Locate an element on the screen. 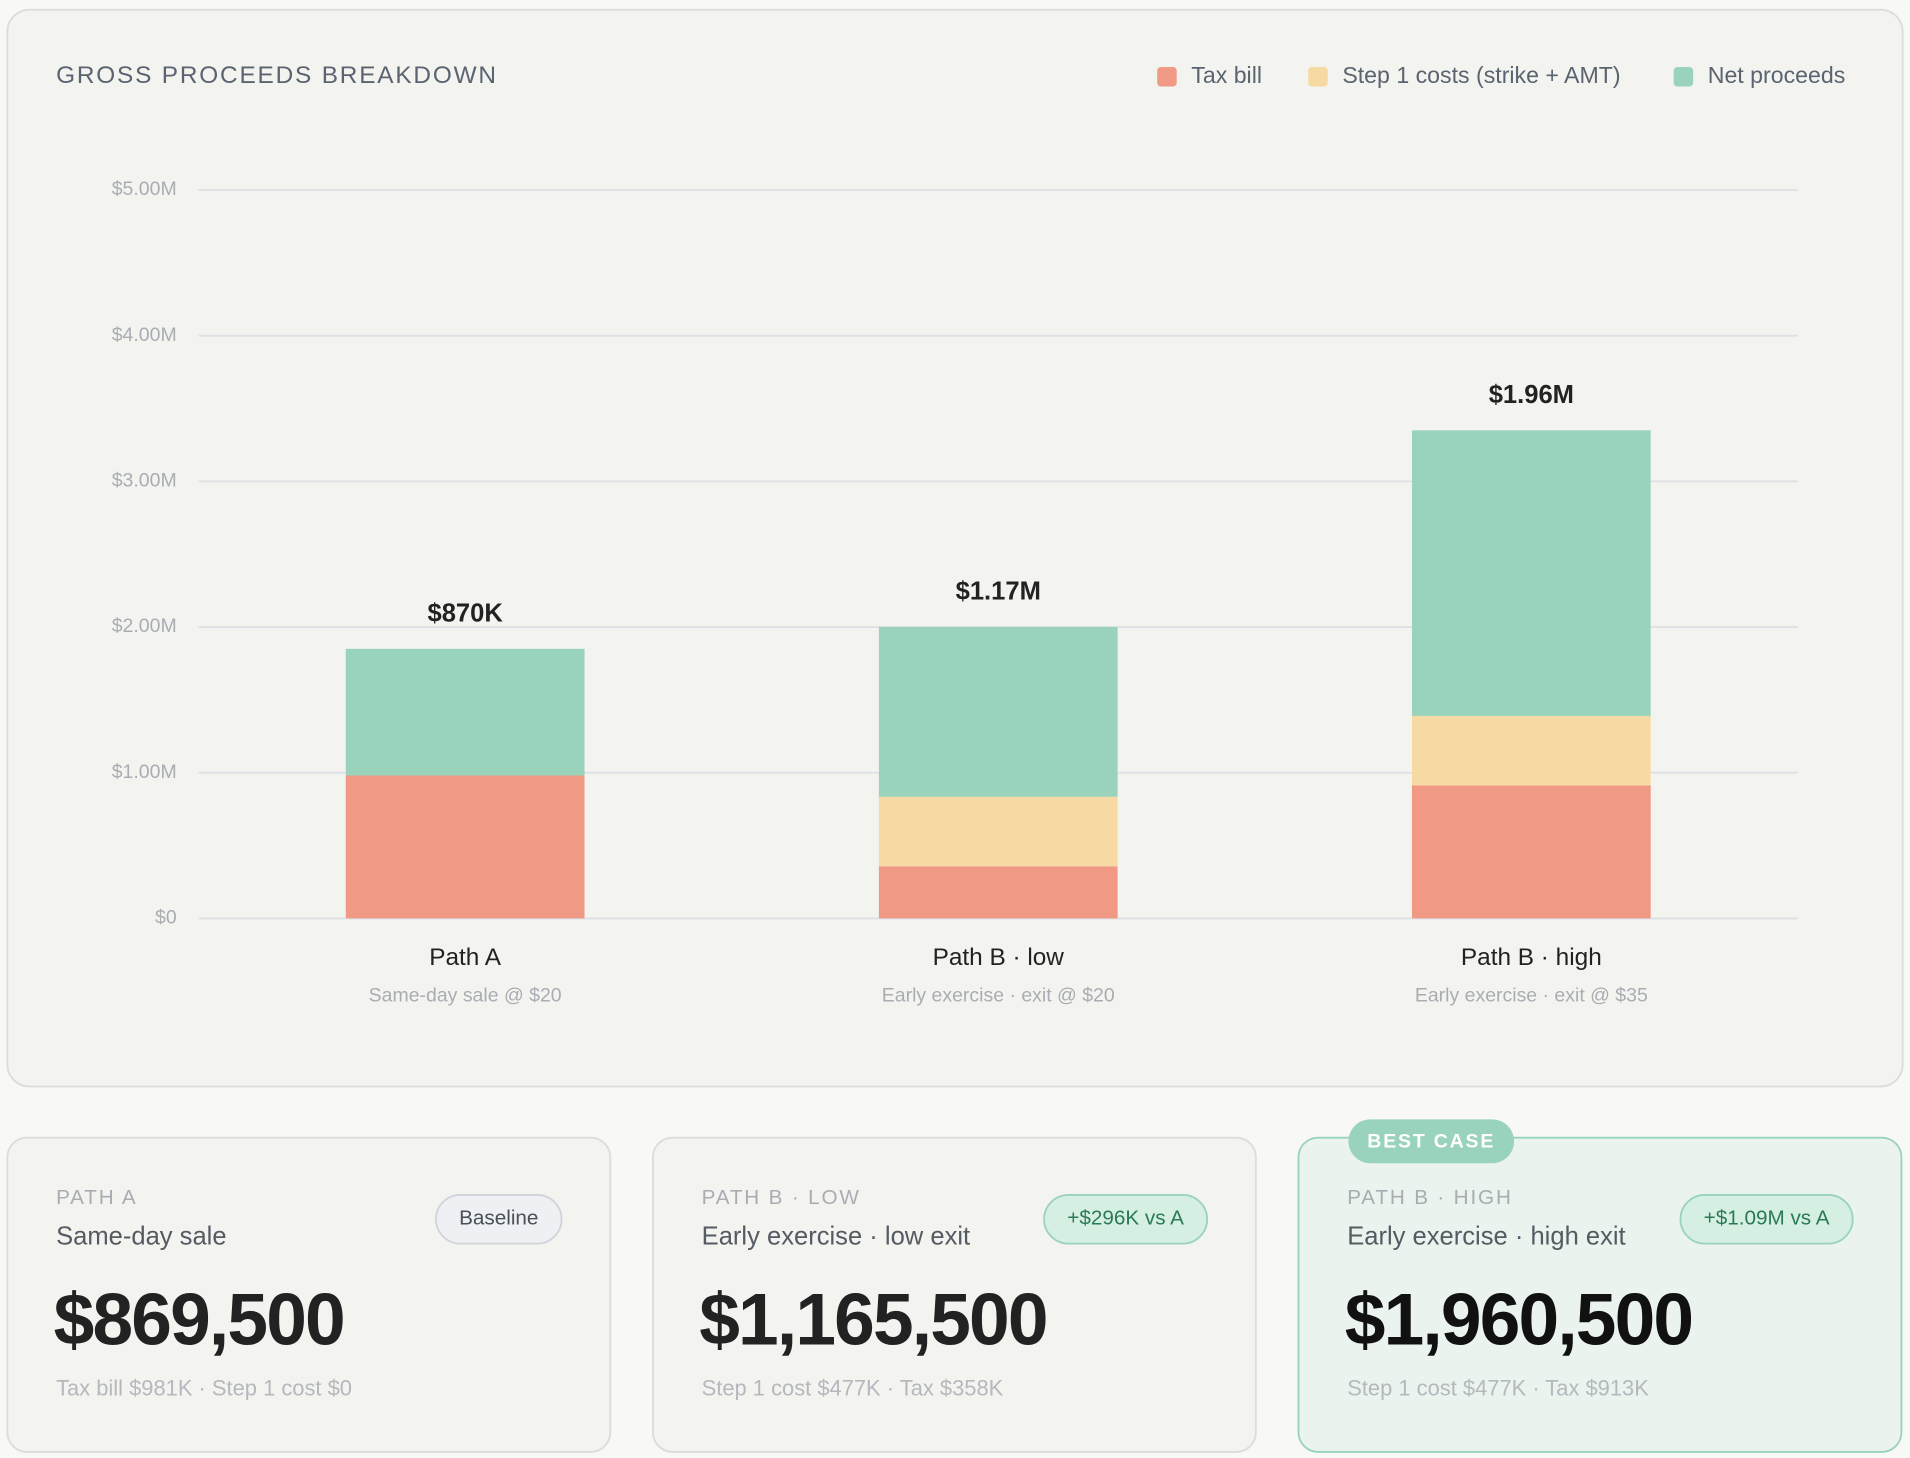 The image size is (1910, 1458). card-label: PATH A is located at coordinates (96, 1197).